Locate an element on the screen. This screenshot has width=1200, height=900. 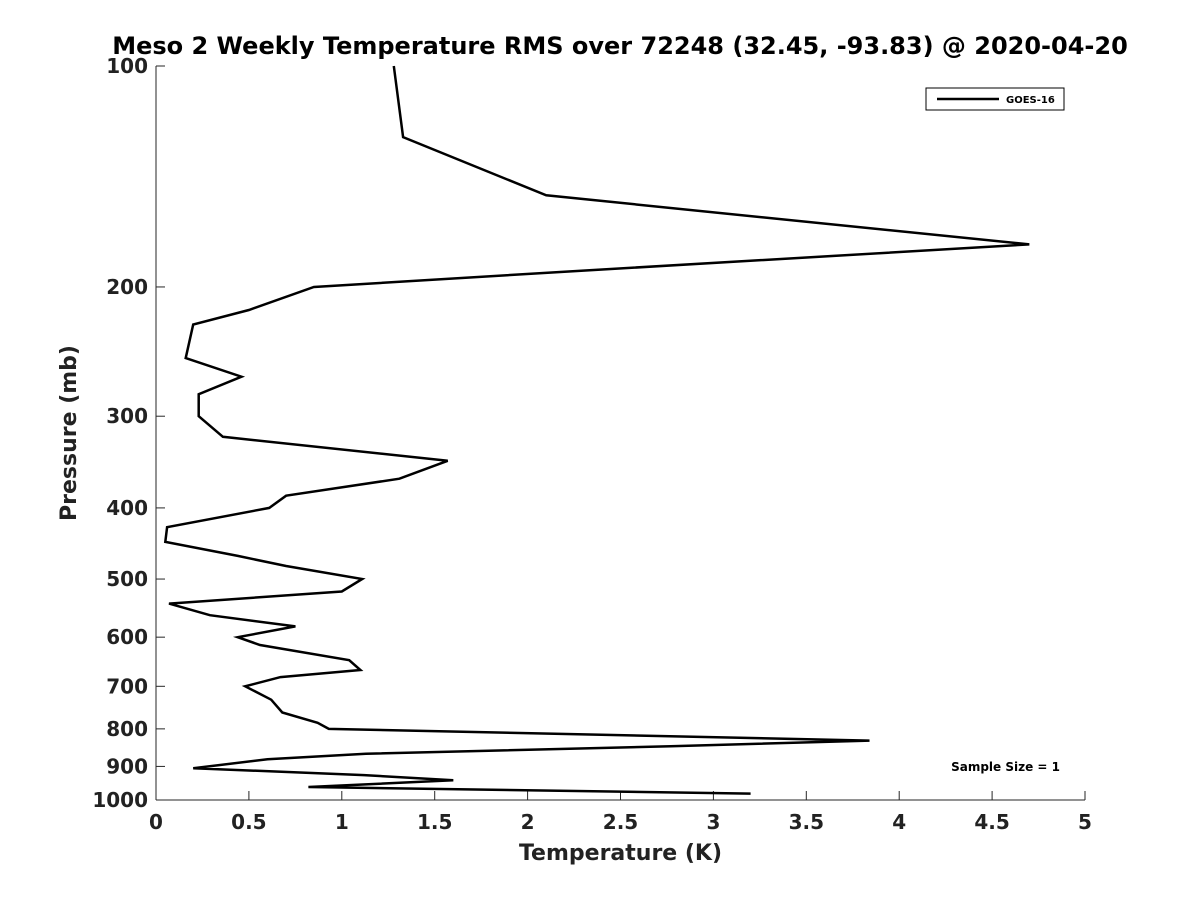
y-tick-label: 400 is located at coordinates (127, 508).